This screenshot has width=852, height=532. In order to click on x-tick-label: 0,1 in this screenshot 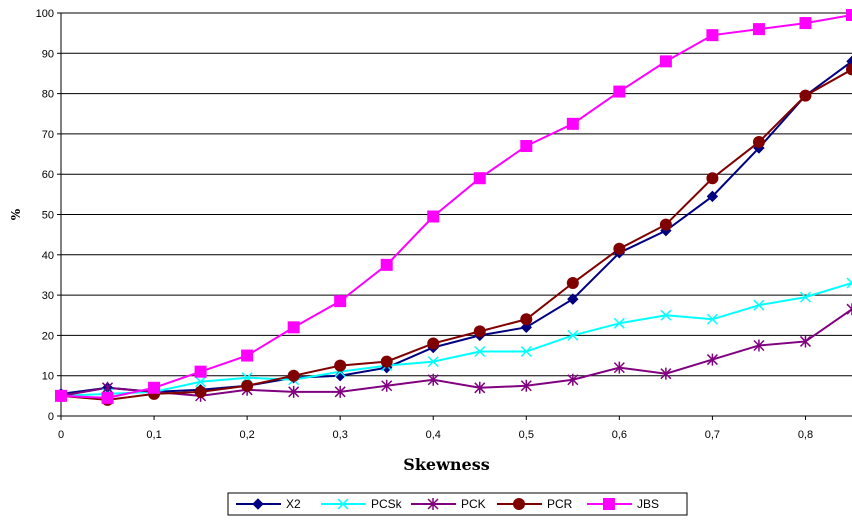, I will do `click(153, 435)`.